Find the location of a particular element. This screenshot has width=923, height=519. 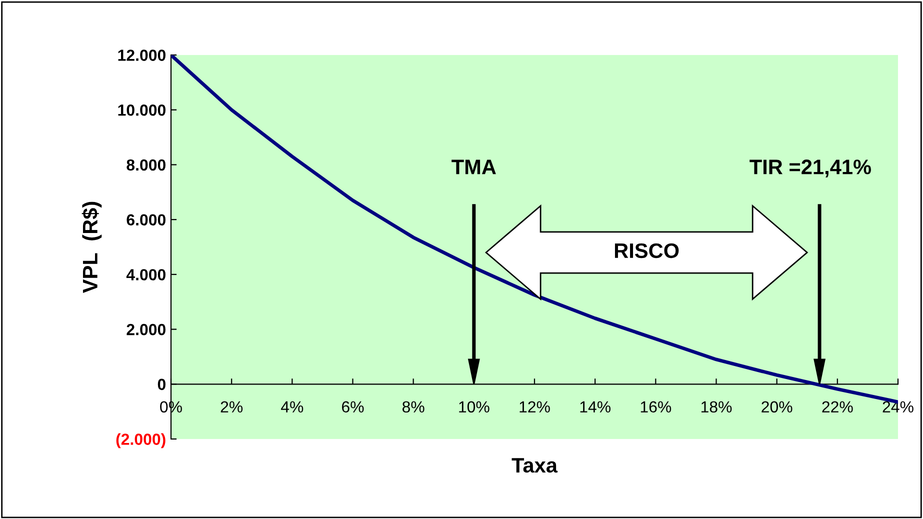

y-tick-label: 12.000 is located at coordinates (142, 55).